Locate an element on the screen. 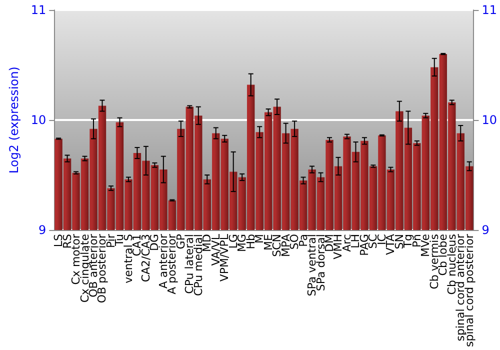 The image size is (500, 350). y-axis-title: Log2 (expression) is located at coordinates (14, 120).